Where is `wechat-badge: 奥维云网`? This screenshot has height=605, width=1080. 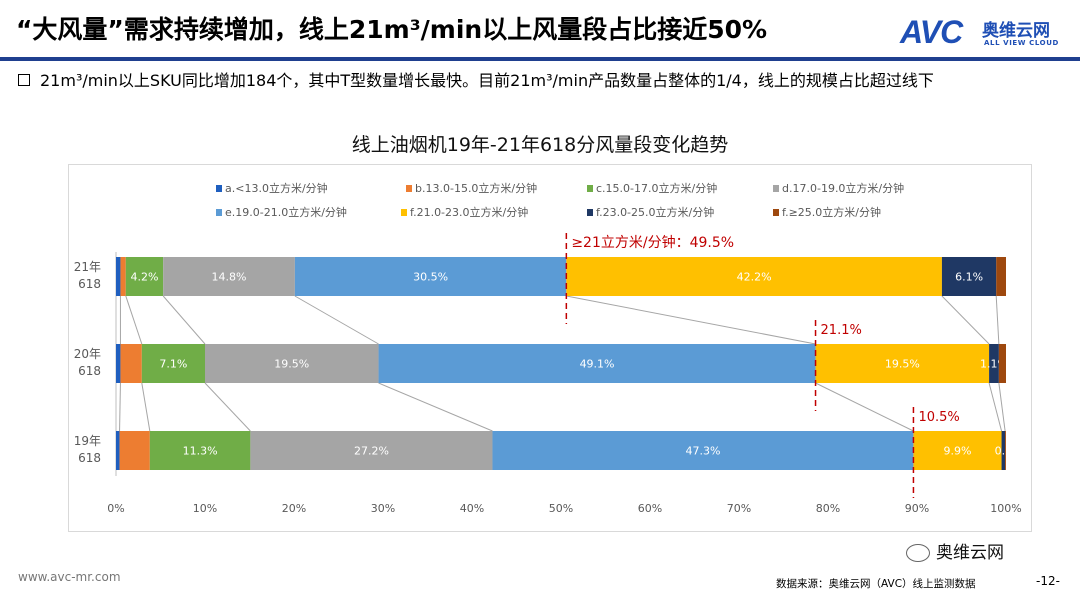
wechat-badge: 奥维云网 is located at coordinates (955, 550).